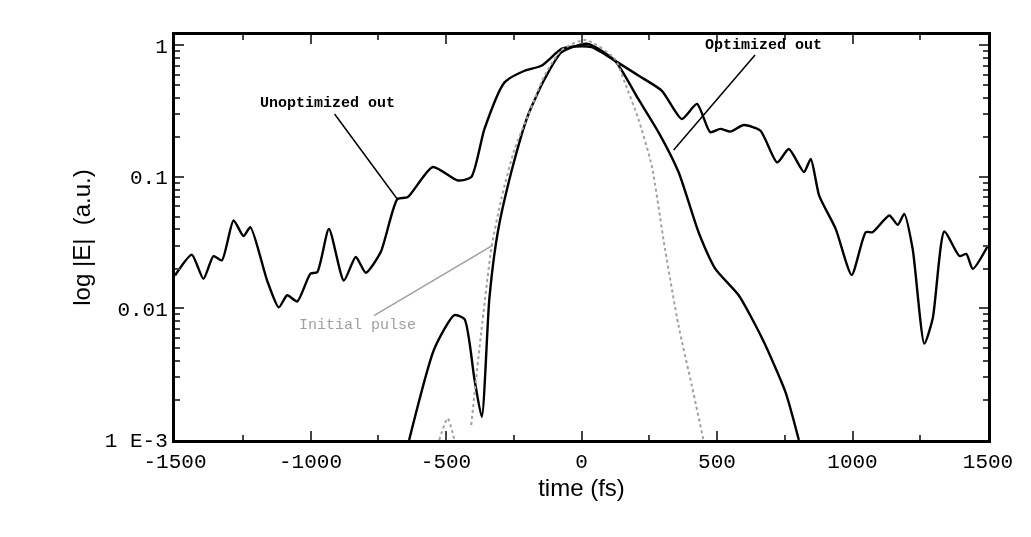 Image resolution: width=1031 pixels, height=537 pixels. What do you see at coordinates (717, 463) in the screenshot?
I see `x-tick-label: 500` at bounding box center [717, 463].